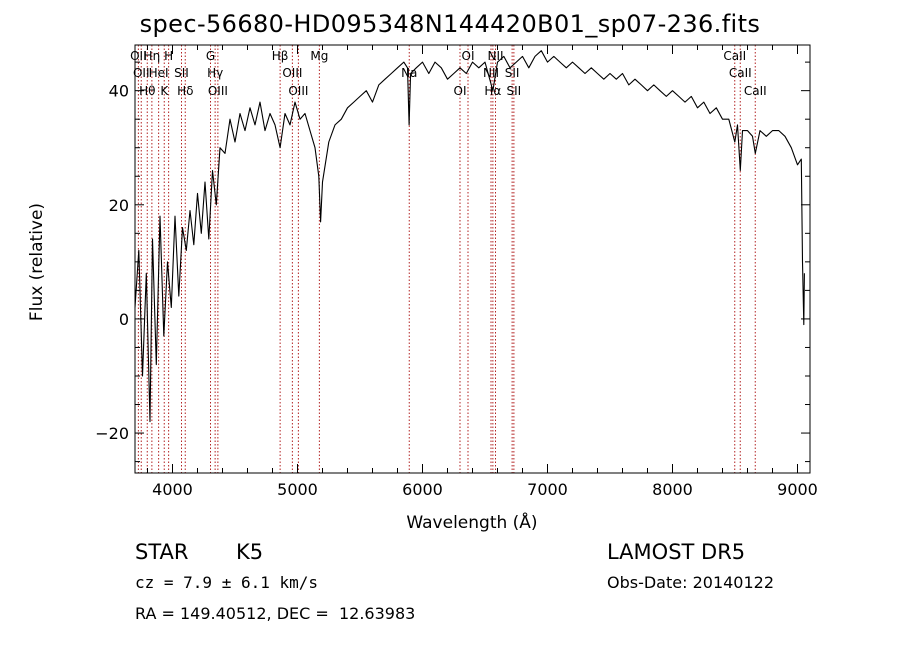  What do you see at coordinates (152, 56) in the screenshot?
I see `spectral-line-label: Hη` at bounding box center [152, 56].